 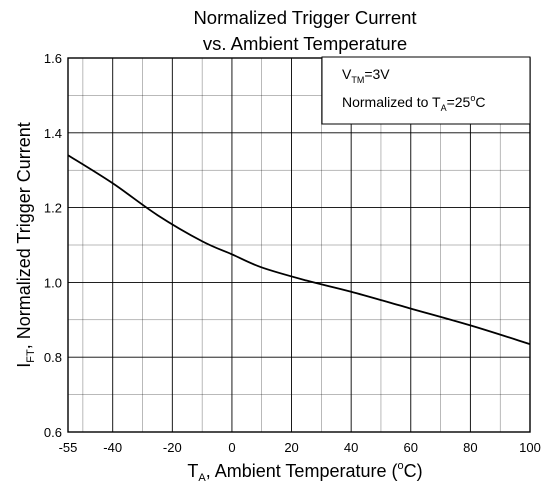 I want to click on y-tick-label: 0.6, so click(x=53, y=432).